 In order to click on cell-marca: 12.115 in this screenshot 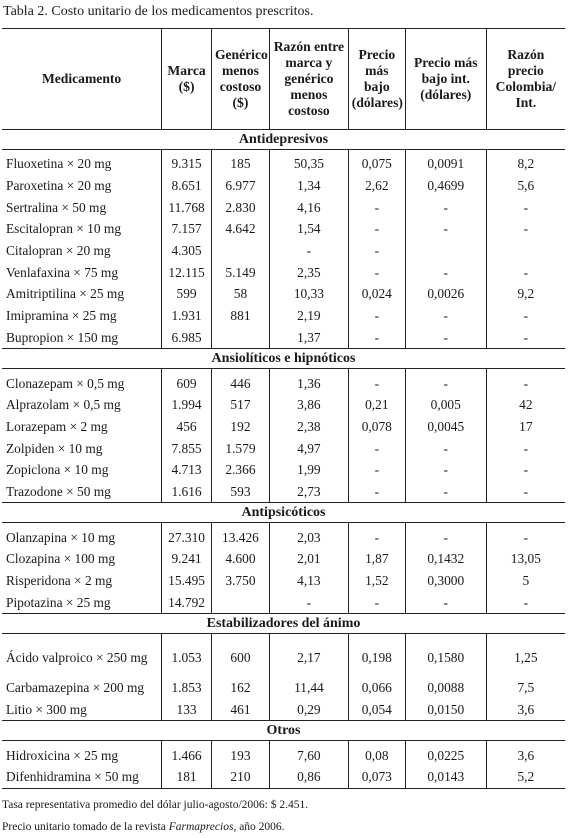, I will do `click(186, 272)`.